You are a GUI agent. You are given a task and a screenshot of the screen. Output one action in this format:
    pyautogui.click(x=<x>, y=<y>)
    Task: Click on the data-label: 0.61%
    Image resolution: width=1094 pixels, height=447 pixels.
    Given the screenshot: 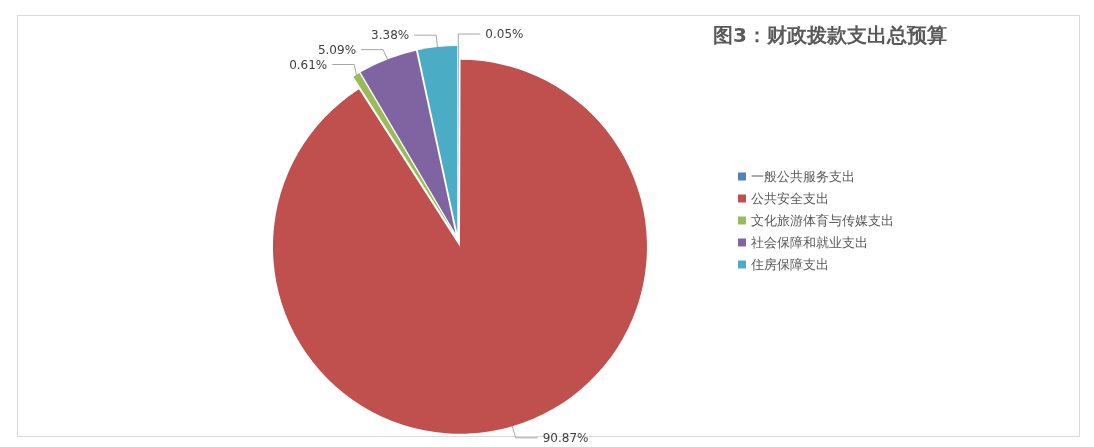 What is the action you would take?
    pyautogui.click(x=308, y=64)
    